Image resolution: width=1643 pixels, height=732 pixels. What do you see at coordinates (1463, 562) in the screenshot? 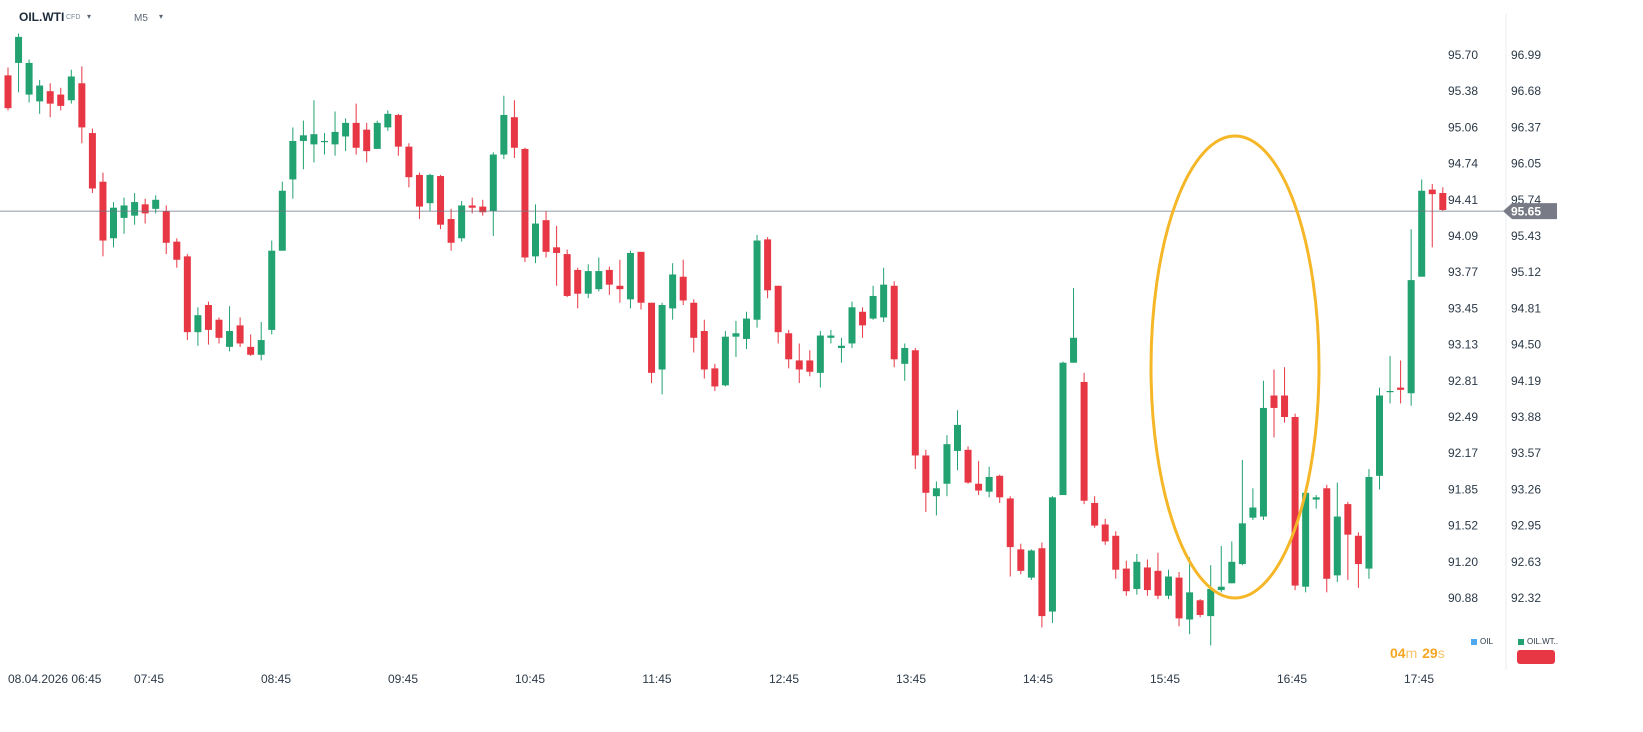
I see `y-axis-left-label: 91.20` at bounding box center [1463, 562].